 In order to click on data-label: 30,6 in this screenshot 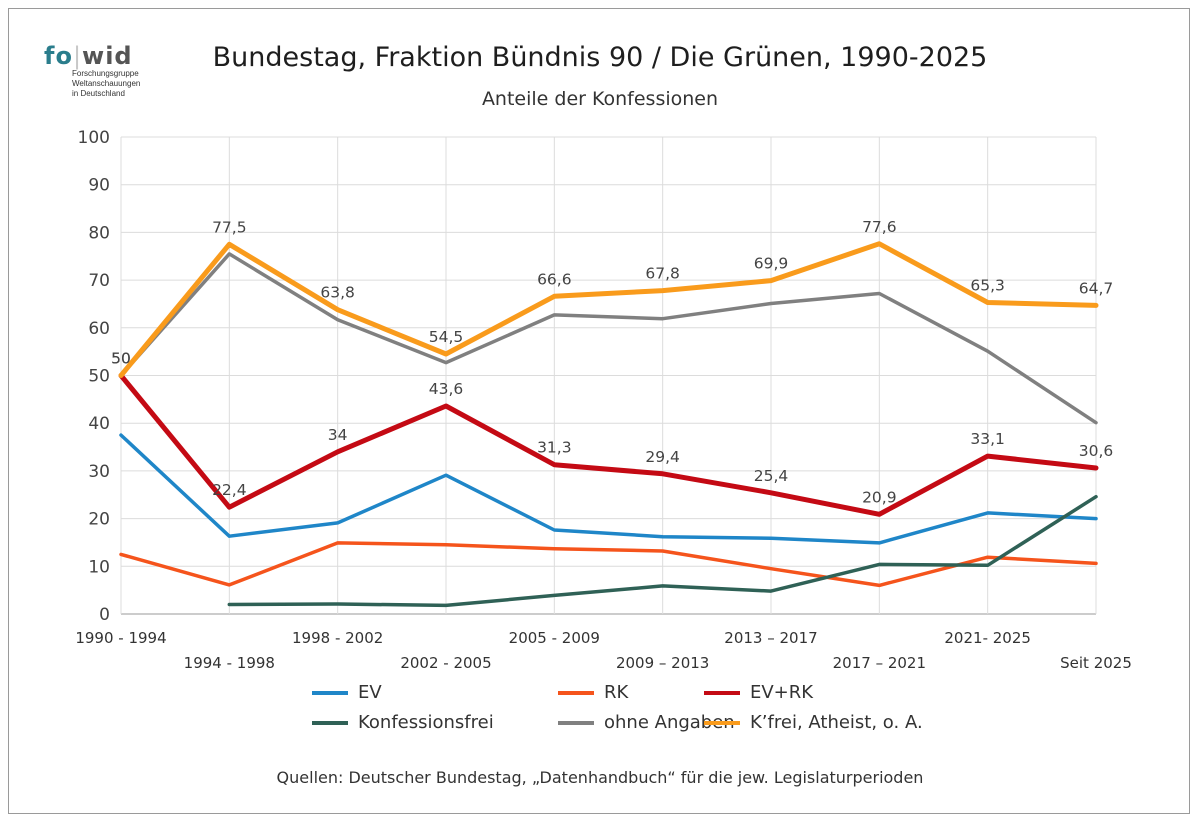, I will do `click(1096, 451)`.